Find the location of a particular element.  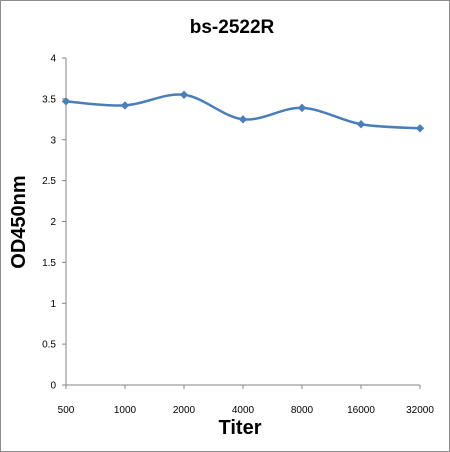

y-tick-label: 3.5 is located at coordinates (49, 99).